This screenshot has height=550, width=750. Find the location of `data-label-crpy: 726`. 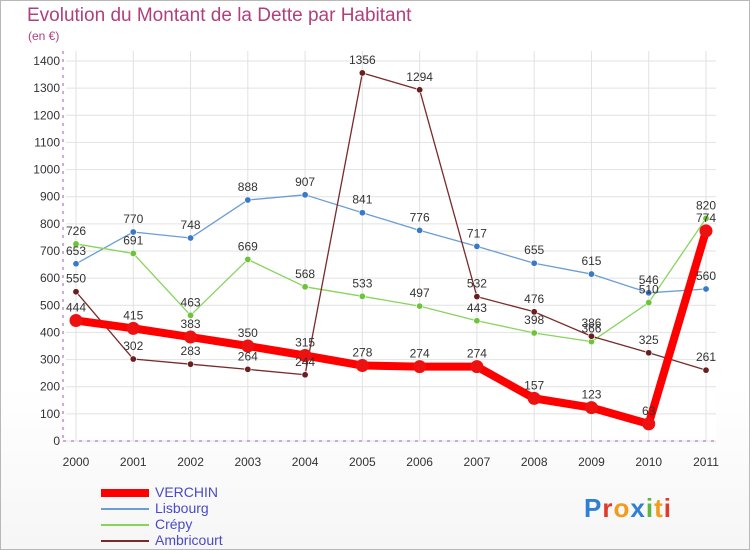

data-label-crpy: 726 is located at coordinates (76, 231).